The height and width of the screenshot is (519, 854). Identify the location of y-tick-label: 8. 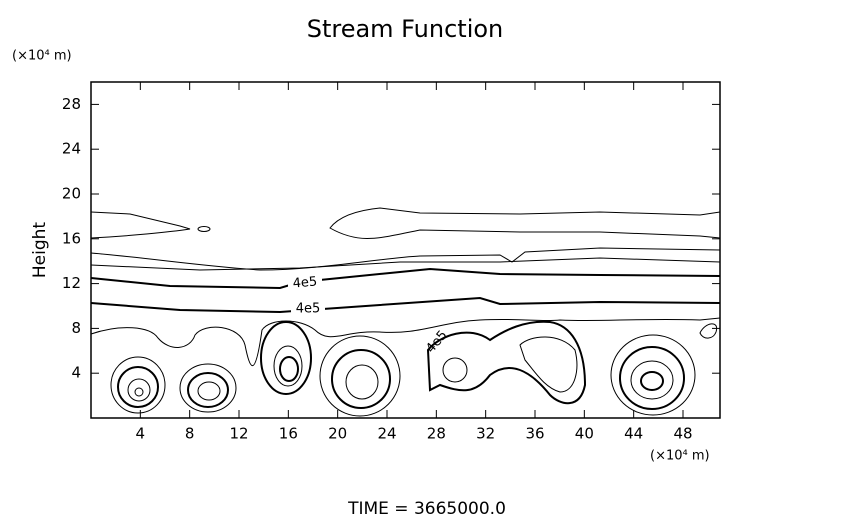
(76, 328).